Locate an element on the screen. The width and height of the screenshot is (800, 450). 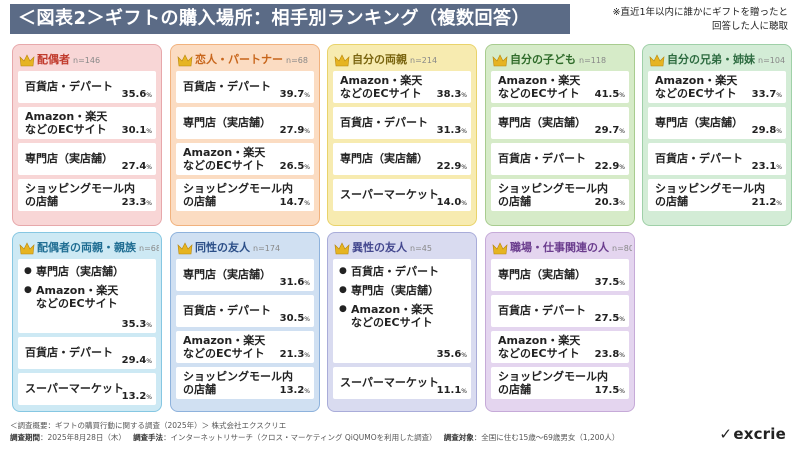
percent-value: 23.8% is located at coordinates (610, 354).